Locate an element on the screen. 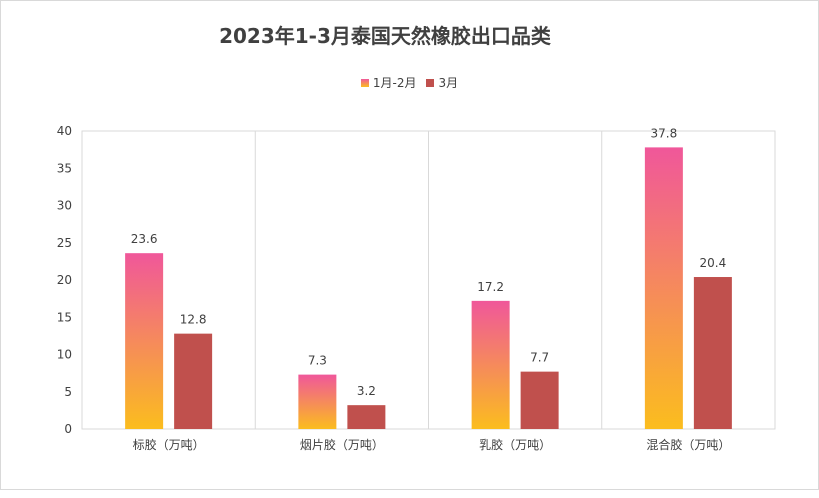 The image size is (819, 498). legend-item-series-1: 1月-2月 is located at coordinates (388, 82).